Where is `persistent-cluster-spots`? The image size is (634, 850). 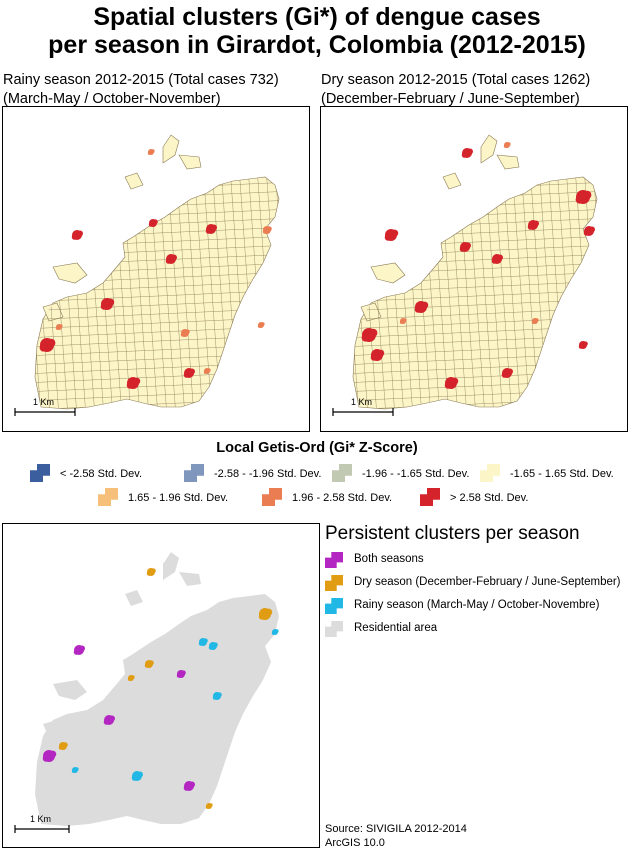 persistent-cluster-spots is located at coordinates (160, 688).